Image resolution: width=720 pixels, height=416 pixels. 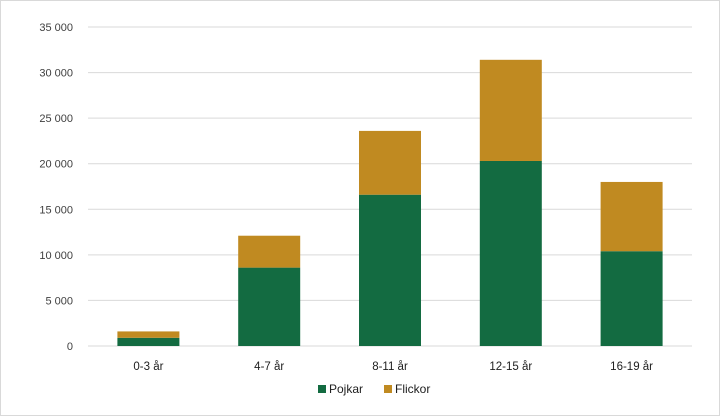 What do you see at coordinates (269, 367) in the screenshot?
I see `x-tick-label: 4-7 år` at bounding box center [269, 367].